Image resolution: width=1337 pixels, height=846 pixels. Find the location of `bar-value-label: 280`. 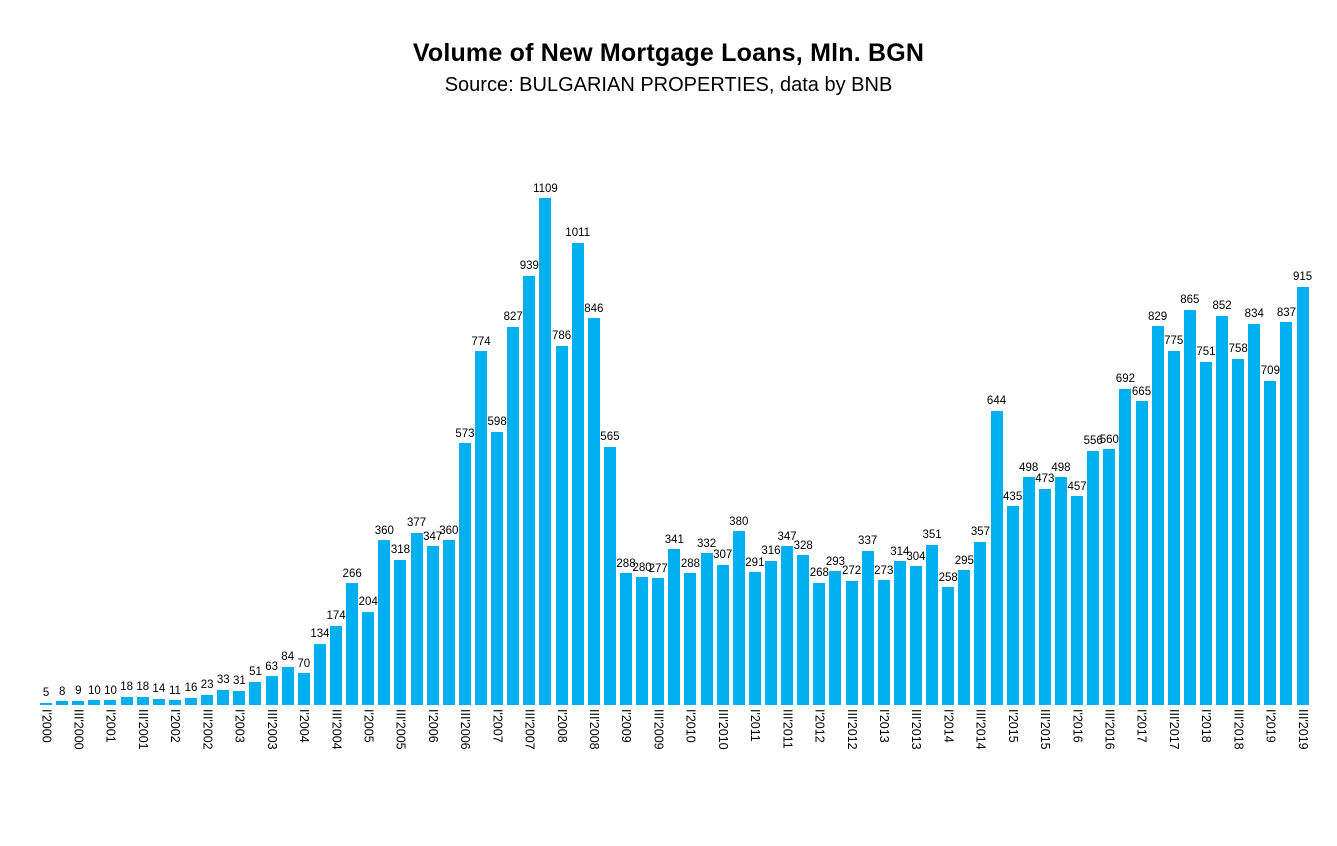

bar-value-label: 280 is located at coordinates (642, 567).